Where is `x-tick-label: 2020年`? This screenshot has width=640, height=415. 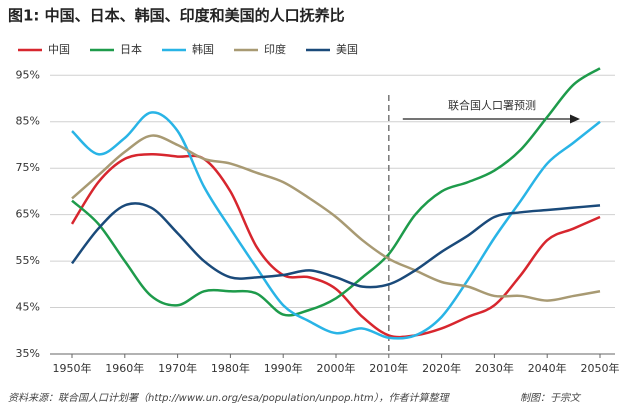
x-tick-label: 2020年 is located at coordinates (441, 368).